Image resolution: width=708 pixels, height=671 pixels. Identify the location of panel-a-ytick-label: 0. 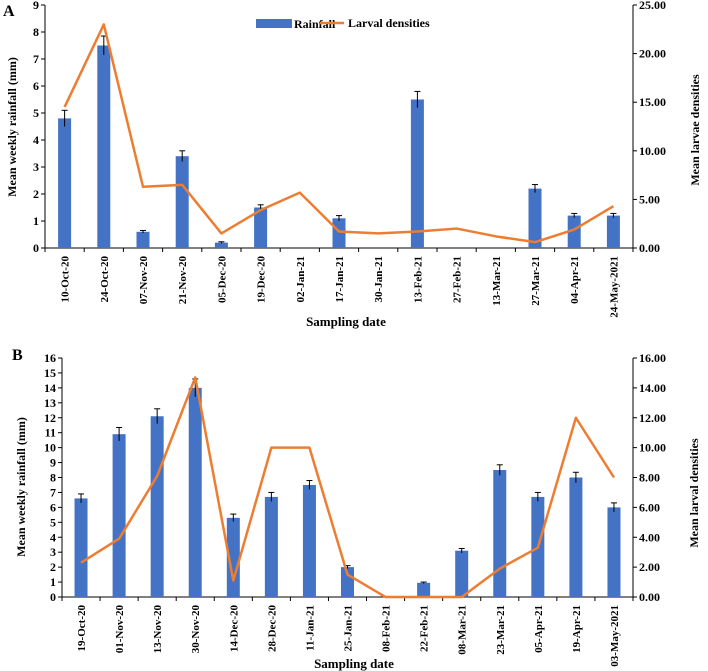
(36, 248).